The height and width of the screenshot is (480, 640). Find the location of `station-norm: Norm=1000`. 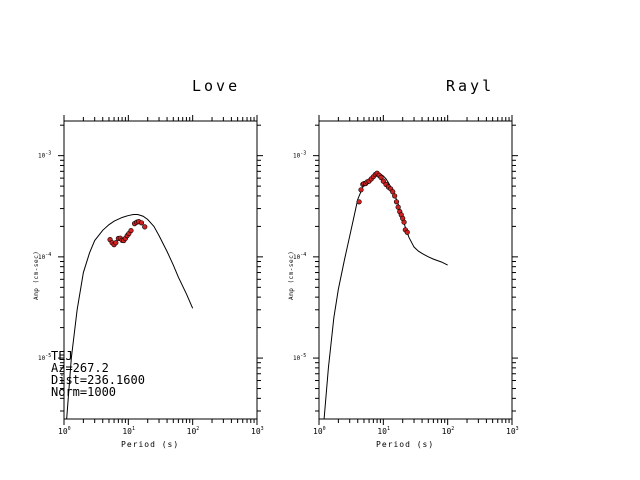

station-norm: Norm=1000 is located at coordinates (83, 392).